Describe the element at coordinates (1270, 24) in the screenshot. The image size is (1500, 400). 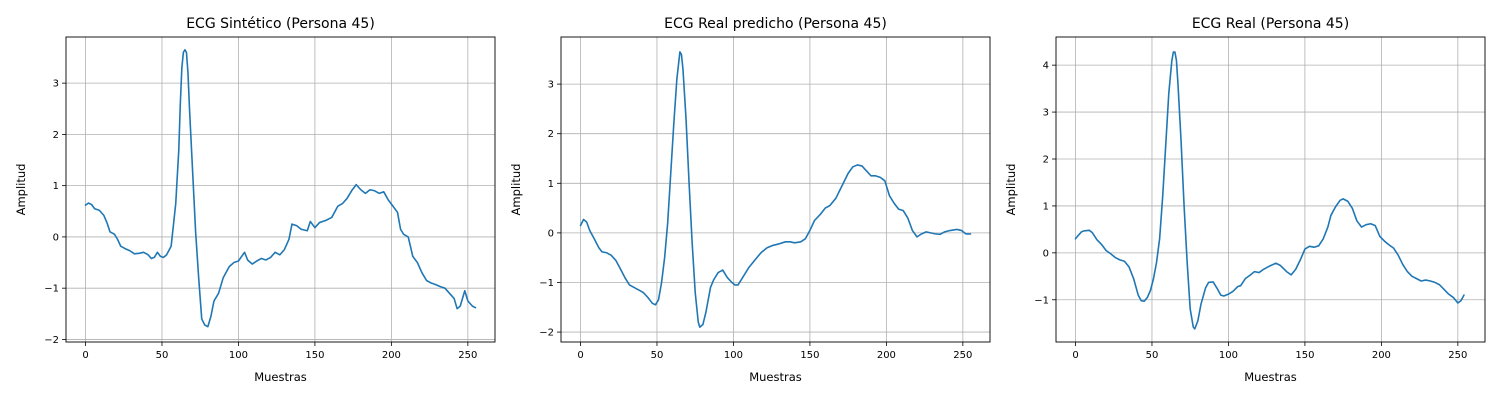
I see `chart-title: ECG Real (Persona 45)` at that location.